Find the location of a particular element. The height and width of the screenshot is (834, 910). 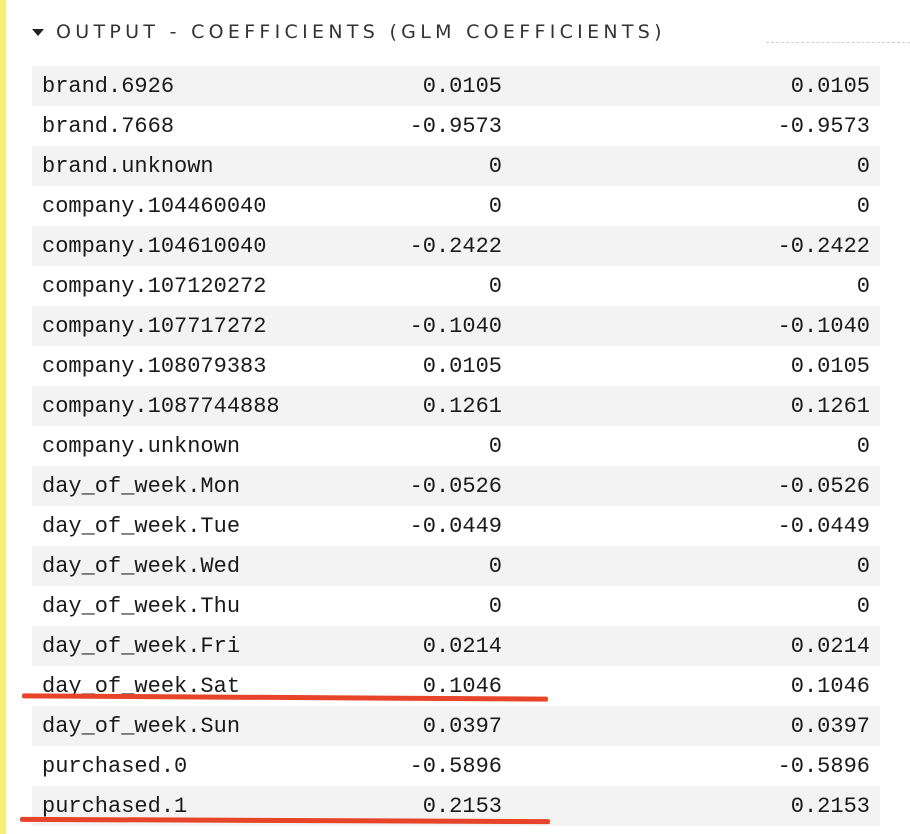

coefficient-value-cell: -0.5896 is located at coordinates (455, 766).